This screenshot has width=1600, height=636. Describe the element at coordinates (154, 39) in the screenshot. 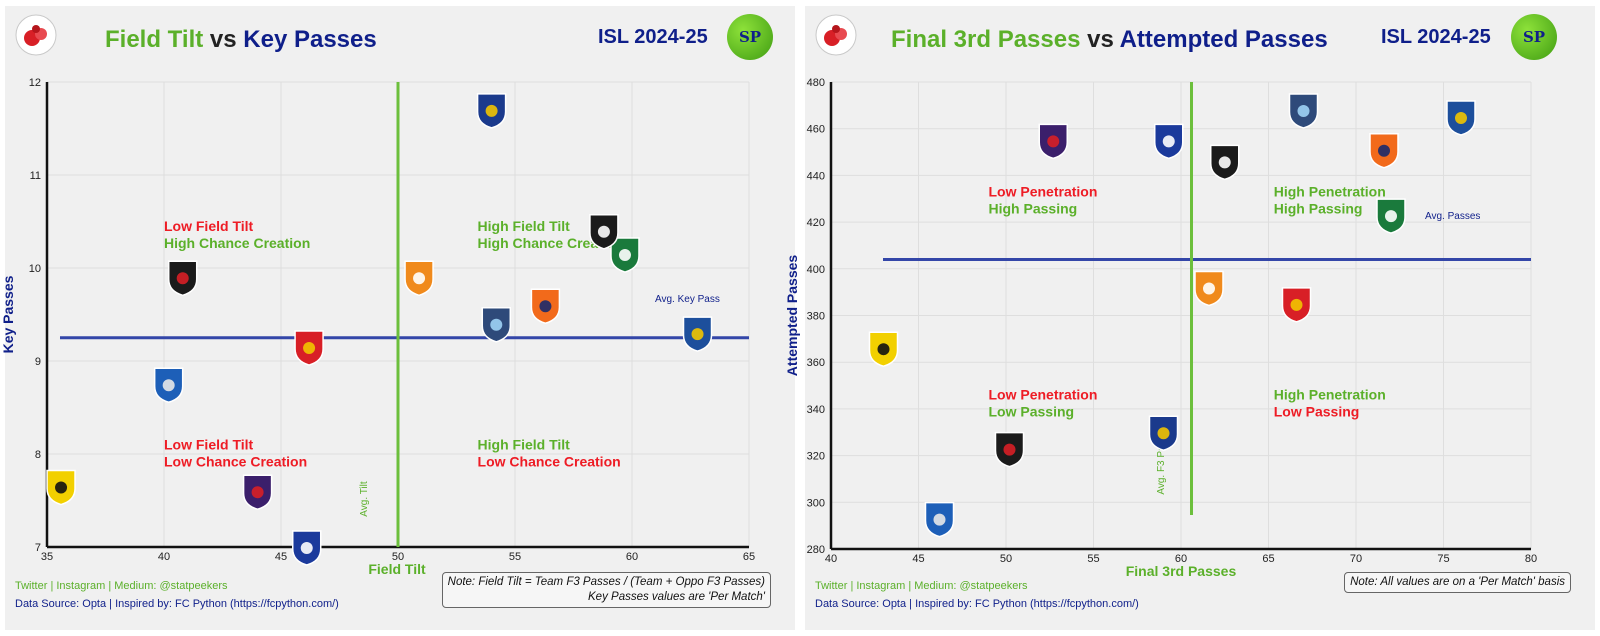

I see `title-metric-x: Field Tilt` at that location.